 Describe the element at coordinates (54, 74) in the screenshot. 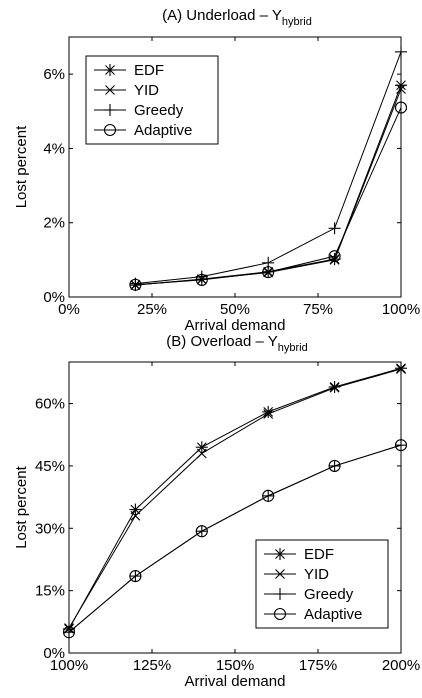

I see `y-tick-label: 6%` at that location.